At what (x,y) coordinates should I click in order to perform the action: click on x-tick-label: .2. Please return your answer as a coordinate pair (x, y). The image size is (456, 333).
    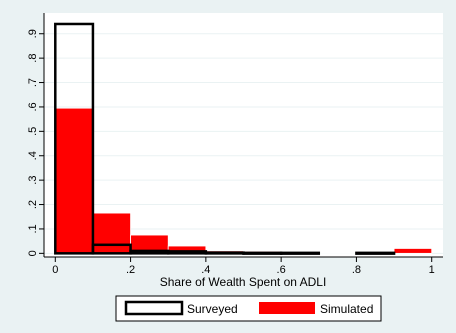
    Looking at the image, I should click on (130, 270).